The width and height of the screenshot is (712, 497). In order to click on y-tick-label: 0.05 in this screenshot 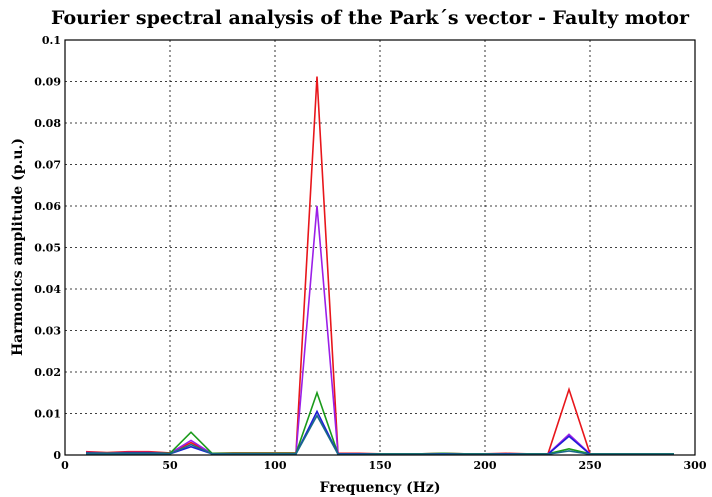, I will do `click(47, 248)`.